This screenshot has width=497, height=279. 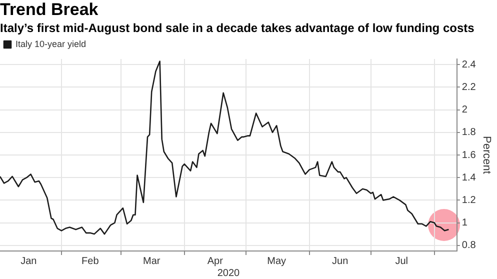 What do you see at coordinates (340, 261) in the screenshot?
I see `x-tick-label: Jun` at bounding box center [340, 261].